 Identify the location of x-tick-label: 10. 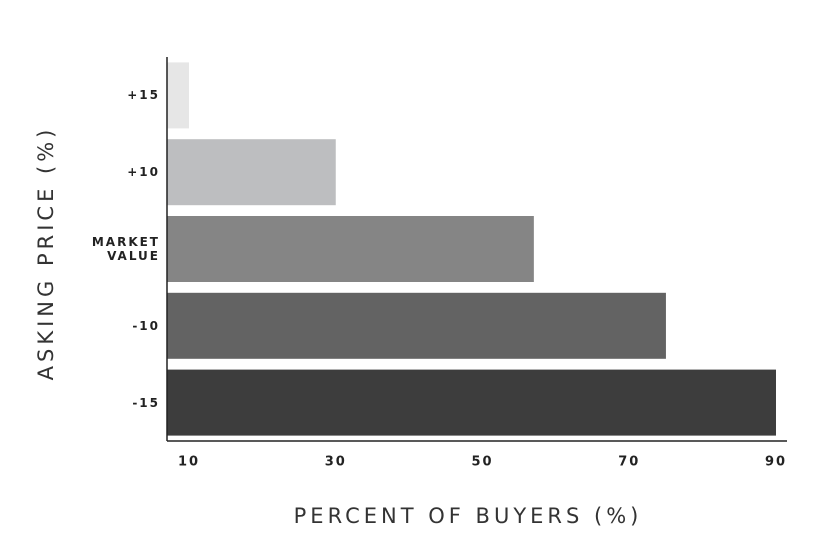
(189, 462).